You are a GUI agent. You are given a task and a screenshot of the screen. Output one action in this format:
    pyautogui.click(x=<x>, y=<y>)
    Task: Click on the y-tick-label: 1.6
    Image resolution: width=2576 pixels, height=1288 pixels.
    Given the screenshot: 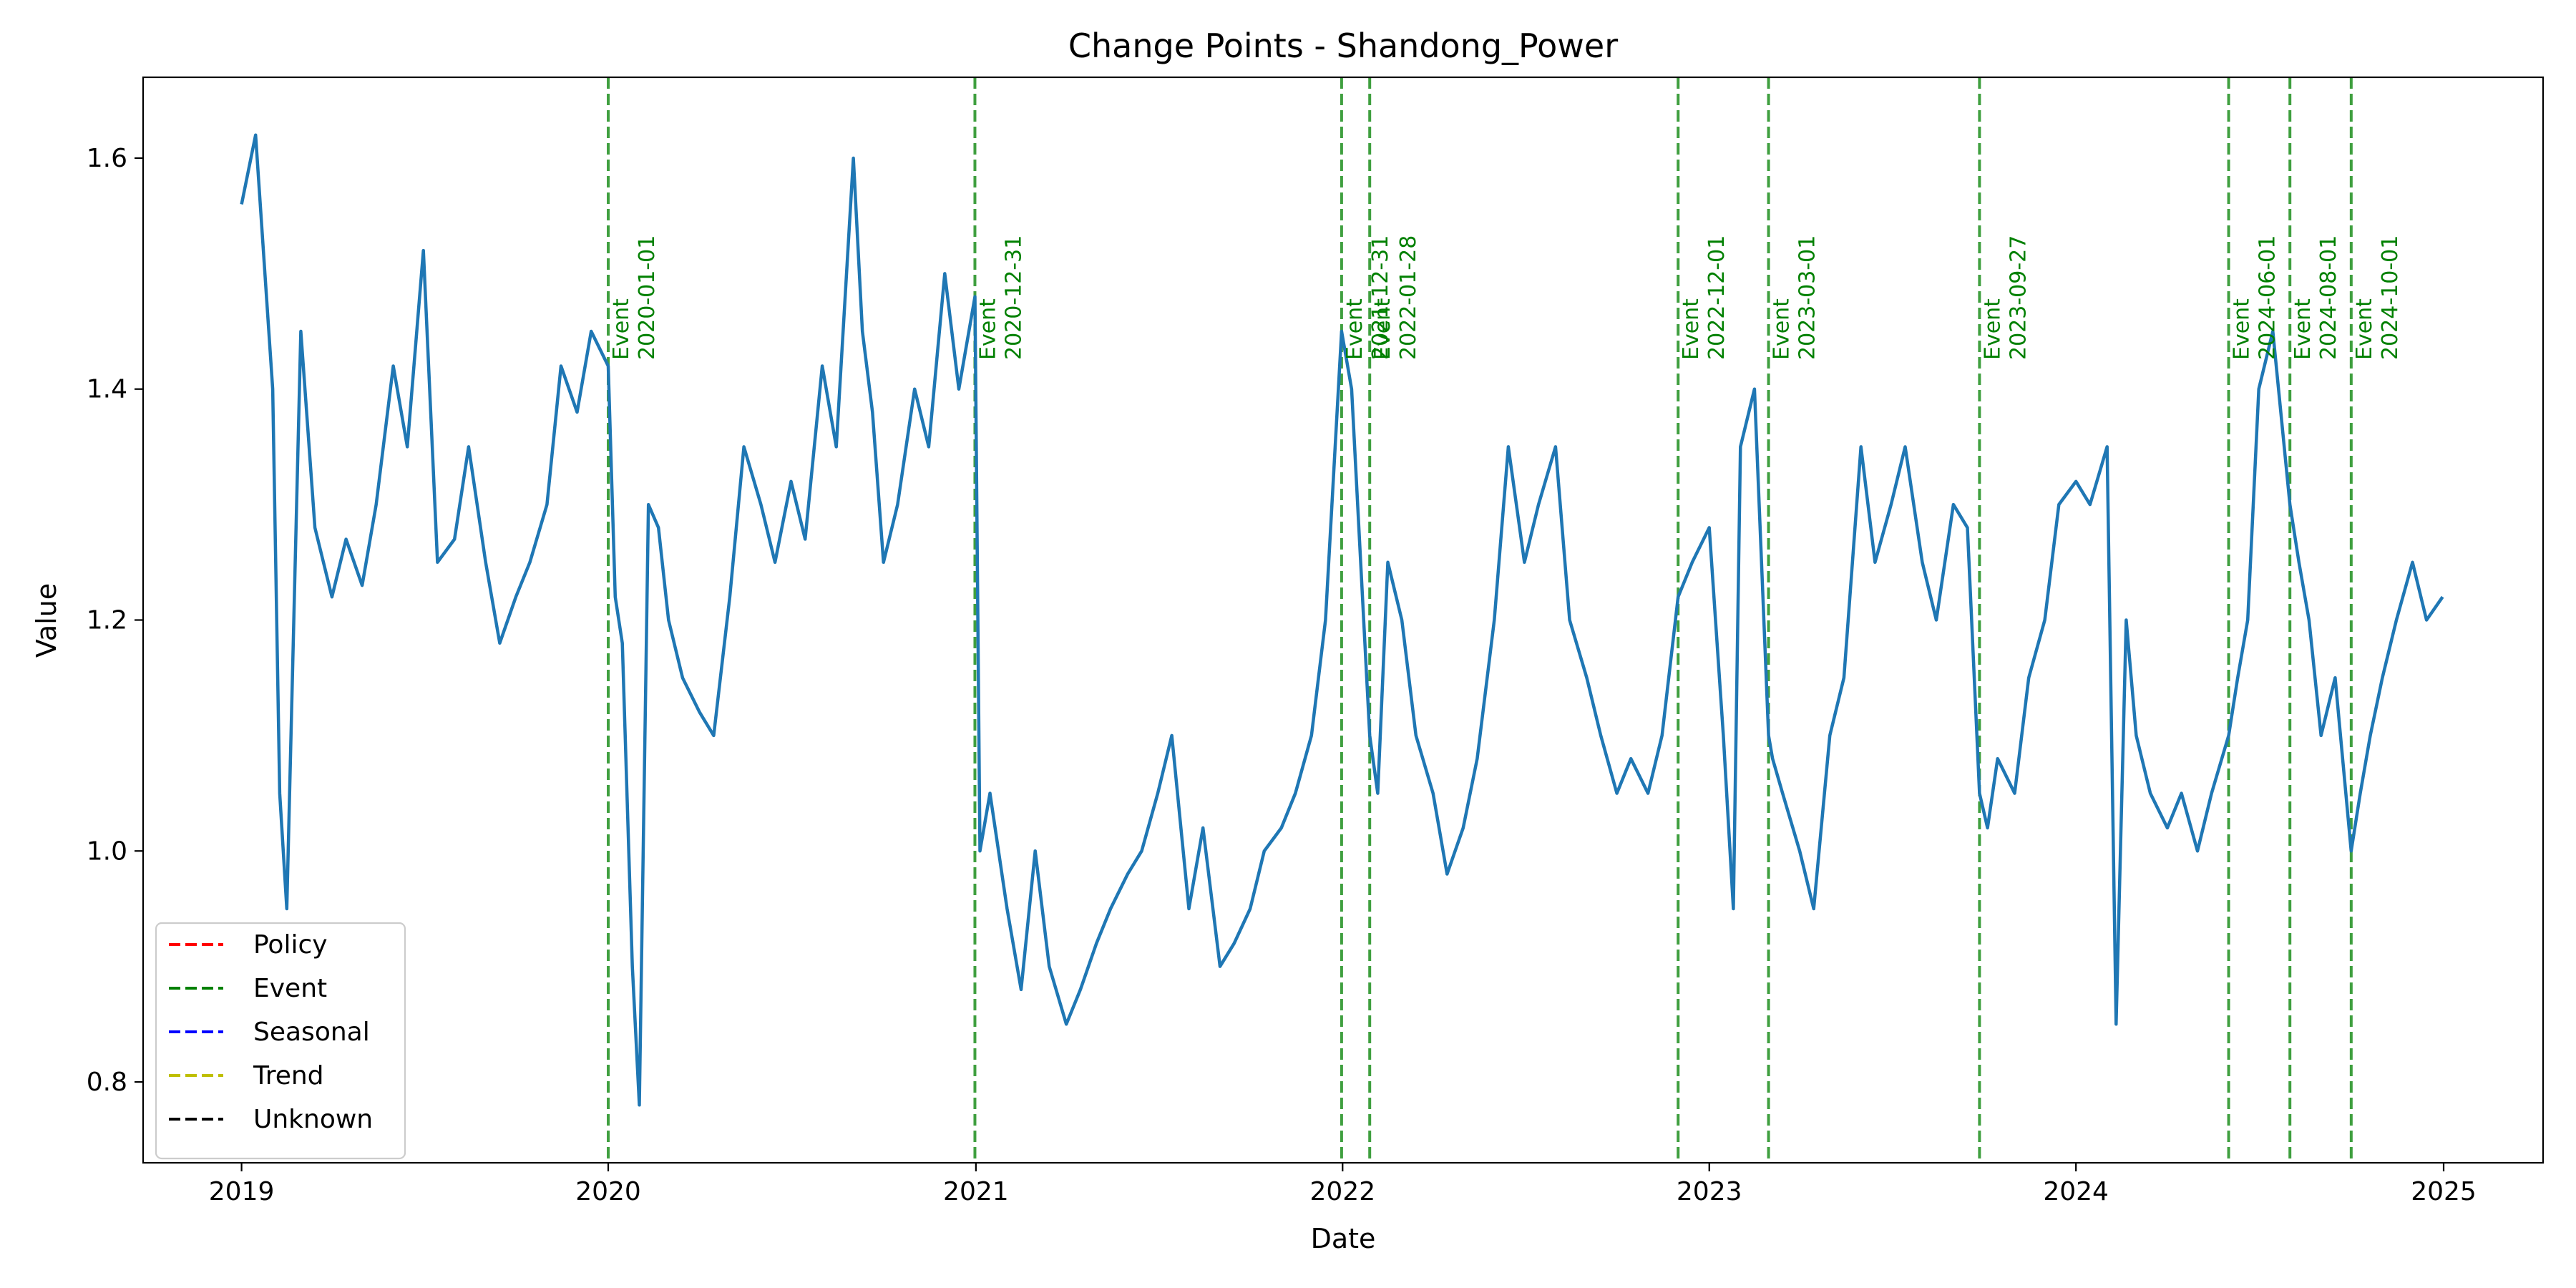 What is the action you would take?
    pyautogui.click(x=107, y=158)
    